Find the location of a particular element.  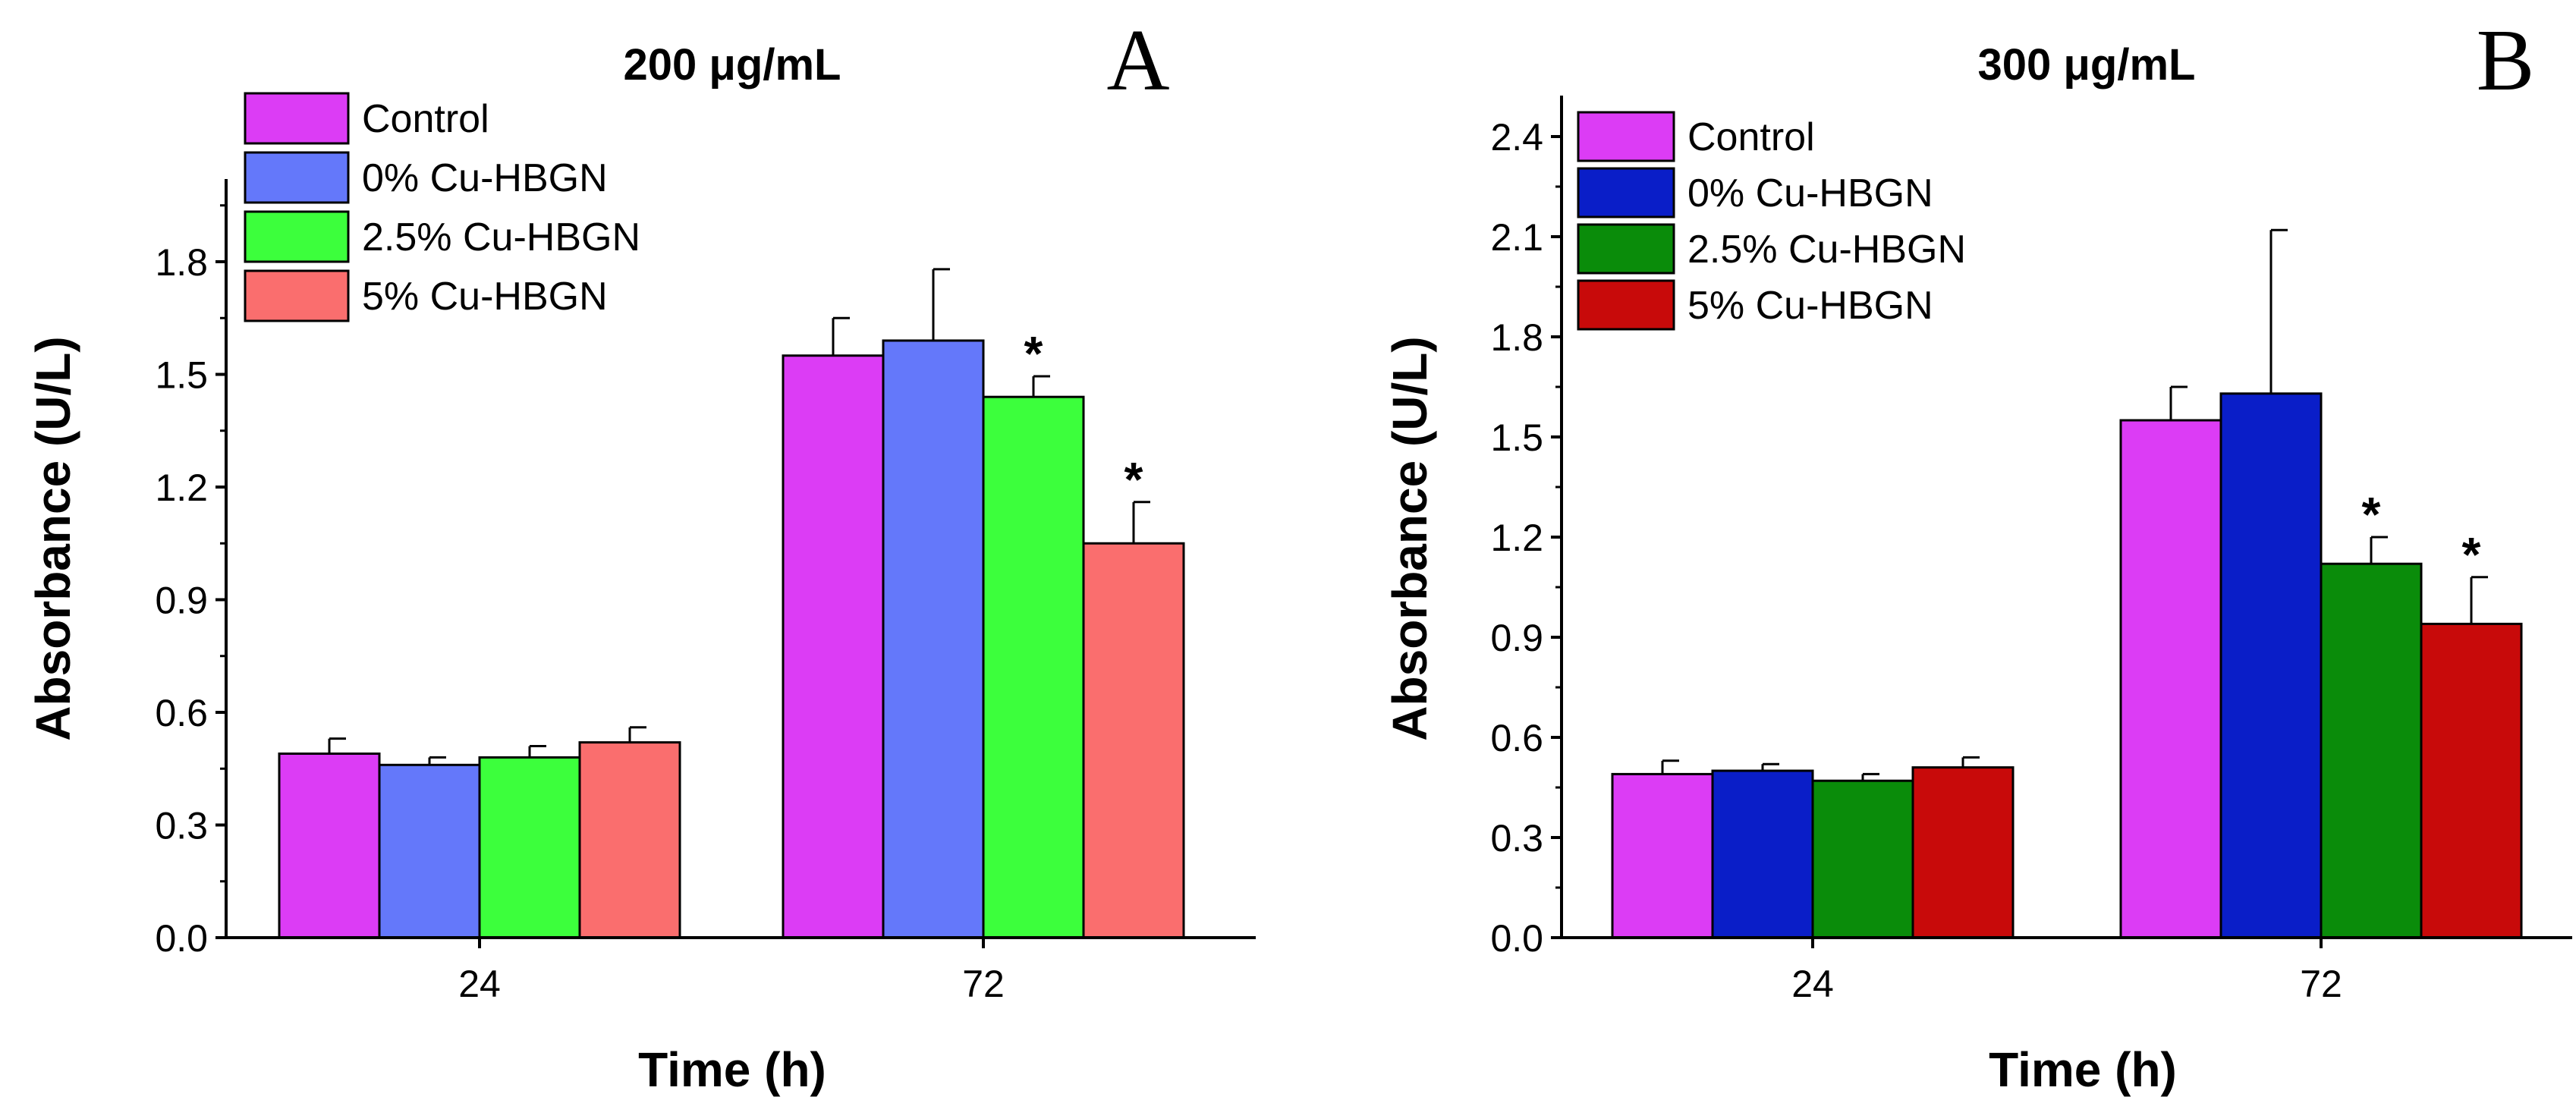

y-tick-label: 2.1 is located at coordinates (1516, 237).